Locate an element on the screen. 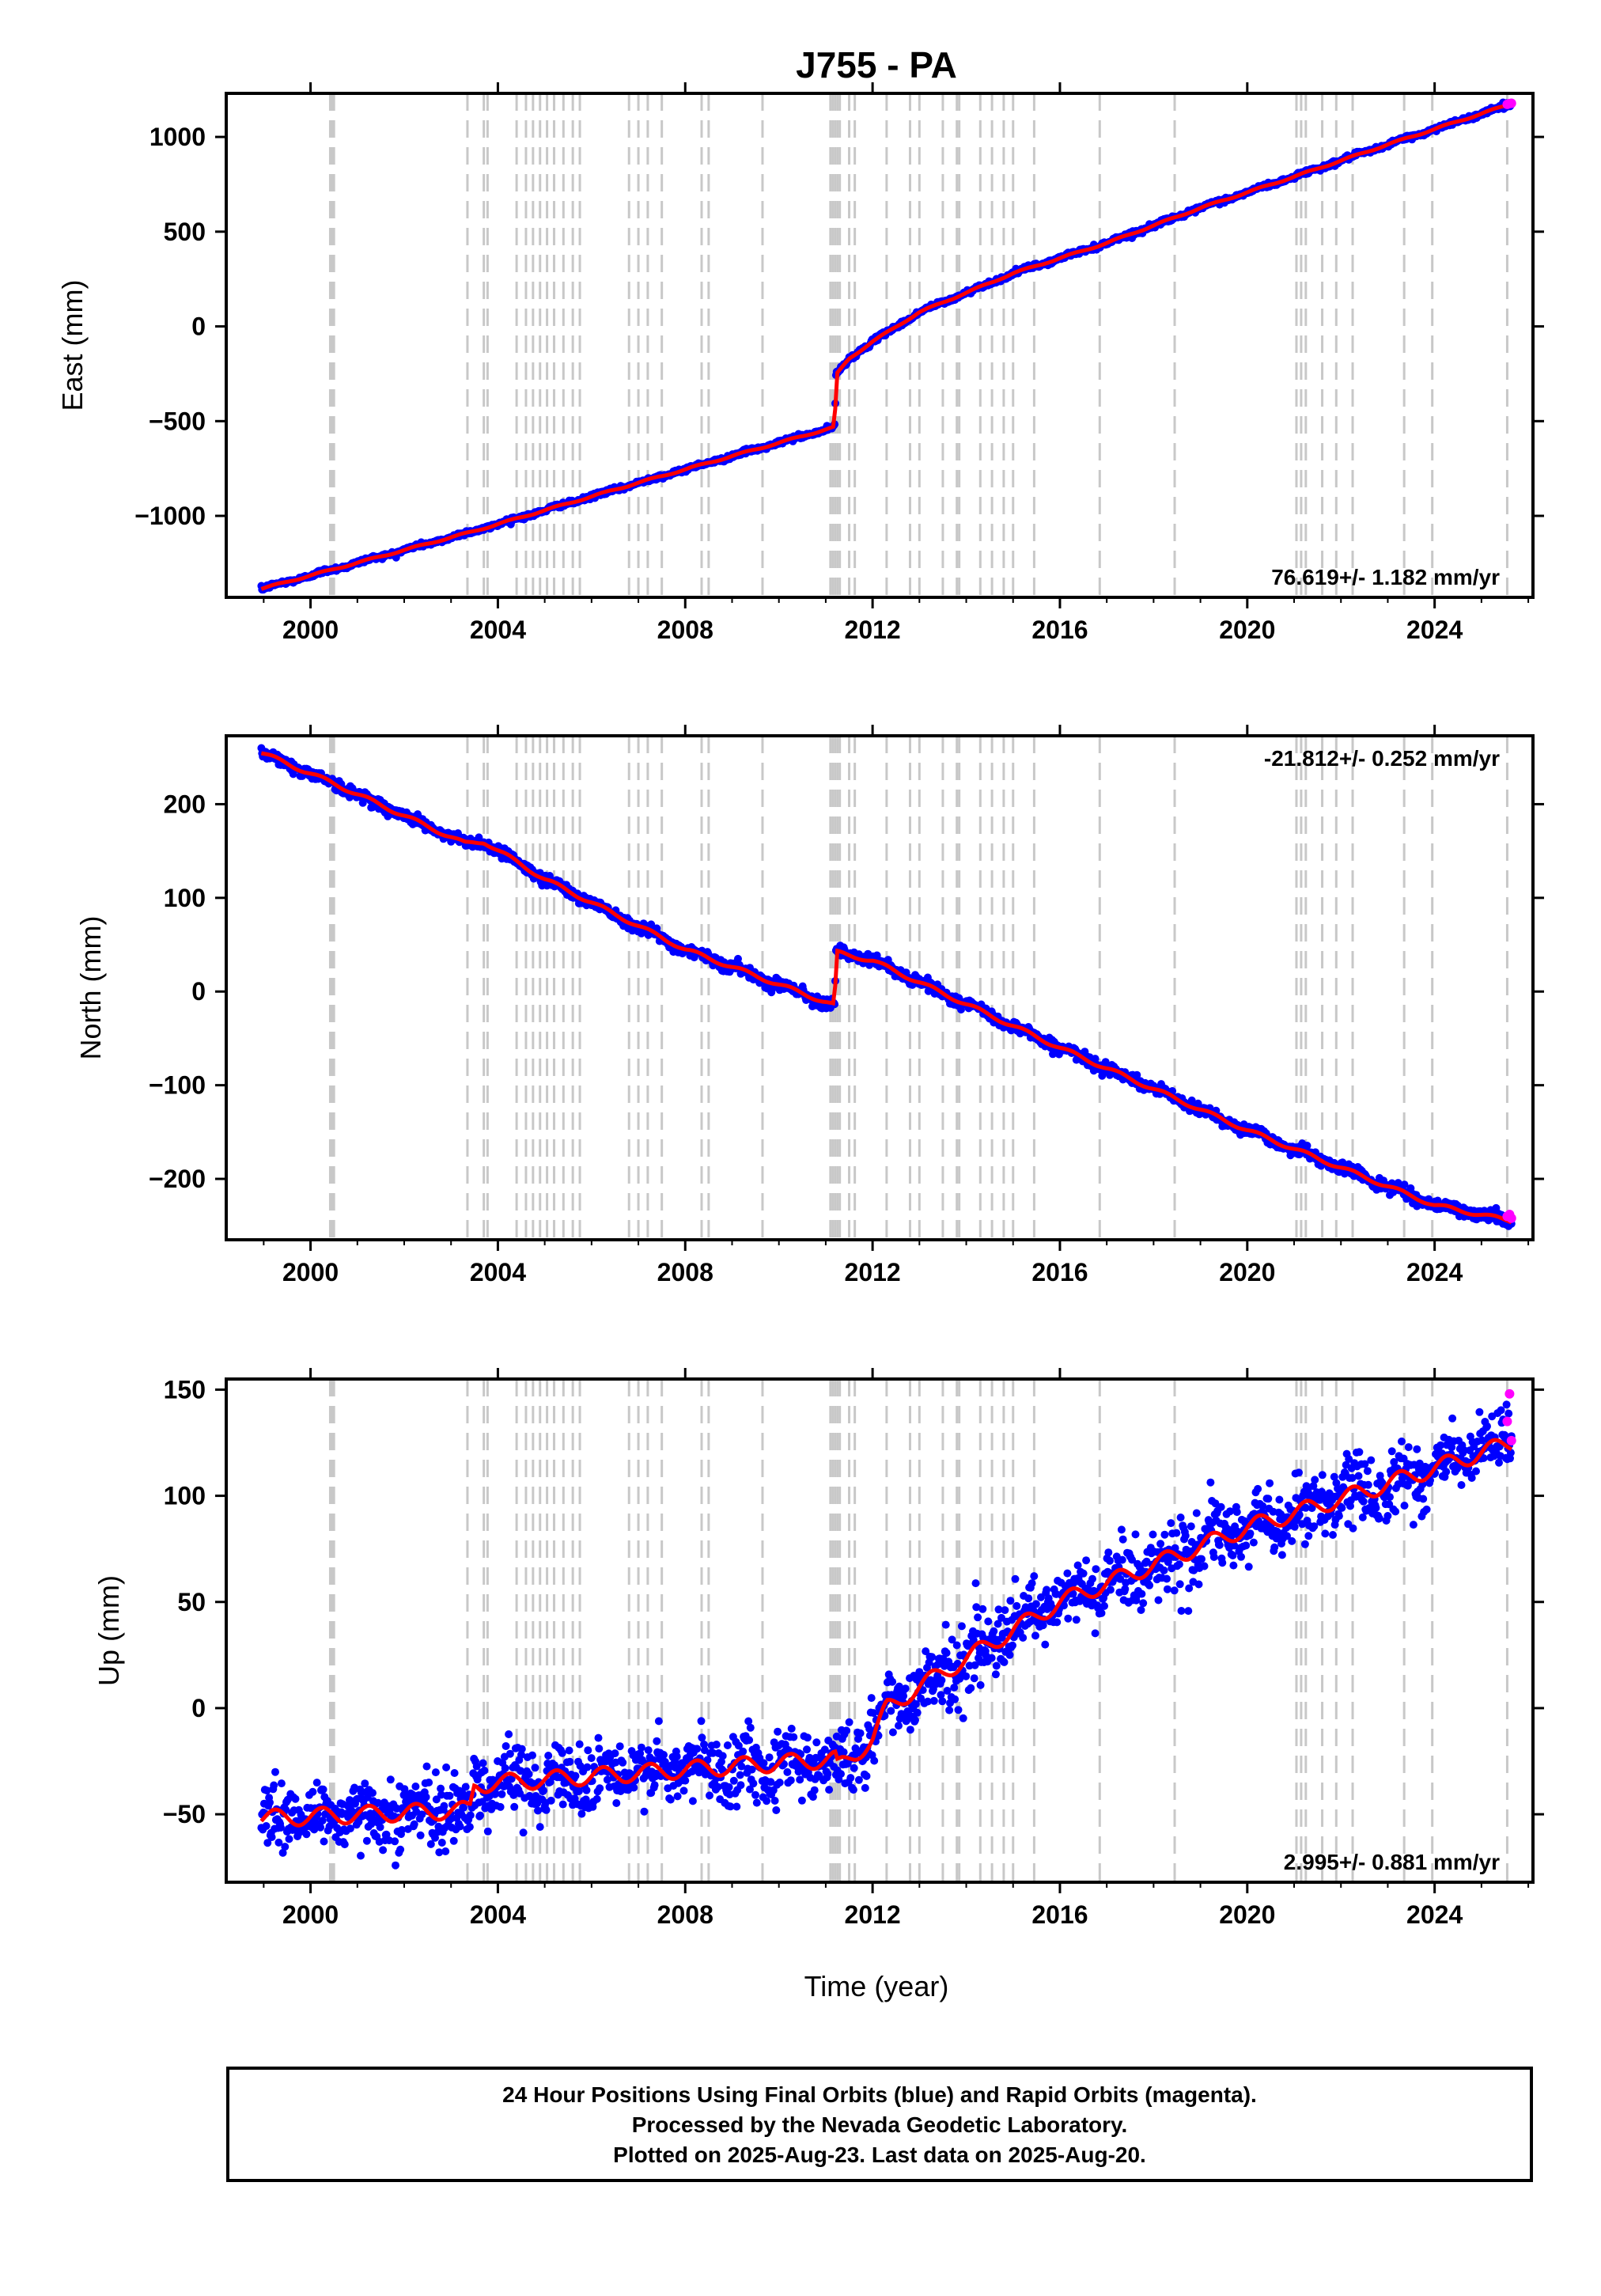 The height and width of the screenshot is (2296, 1601). rapid-orbit-point is located at coordinates (1511, 103).